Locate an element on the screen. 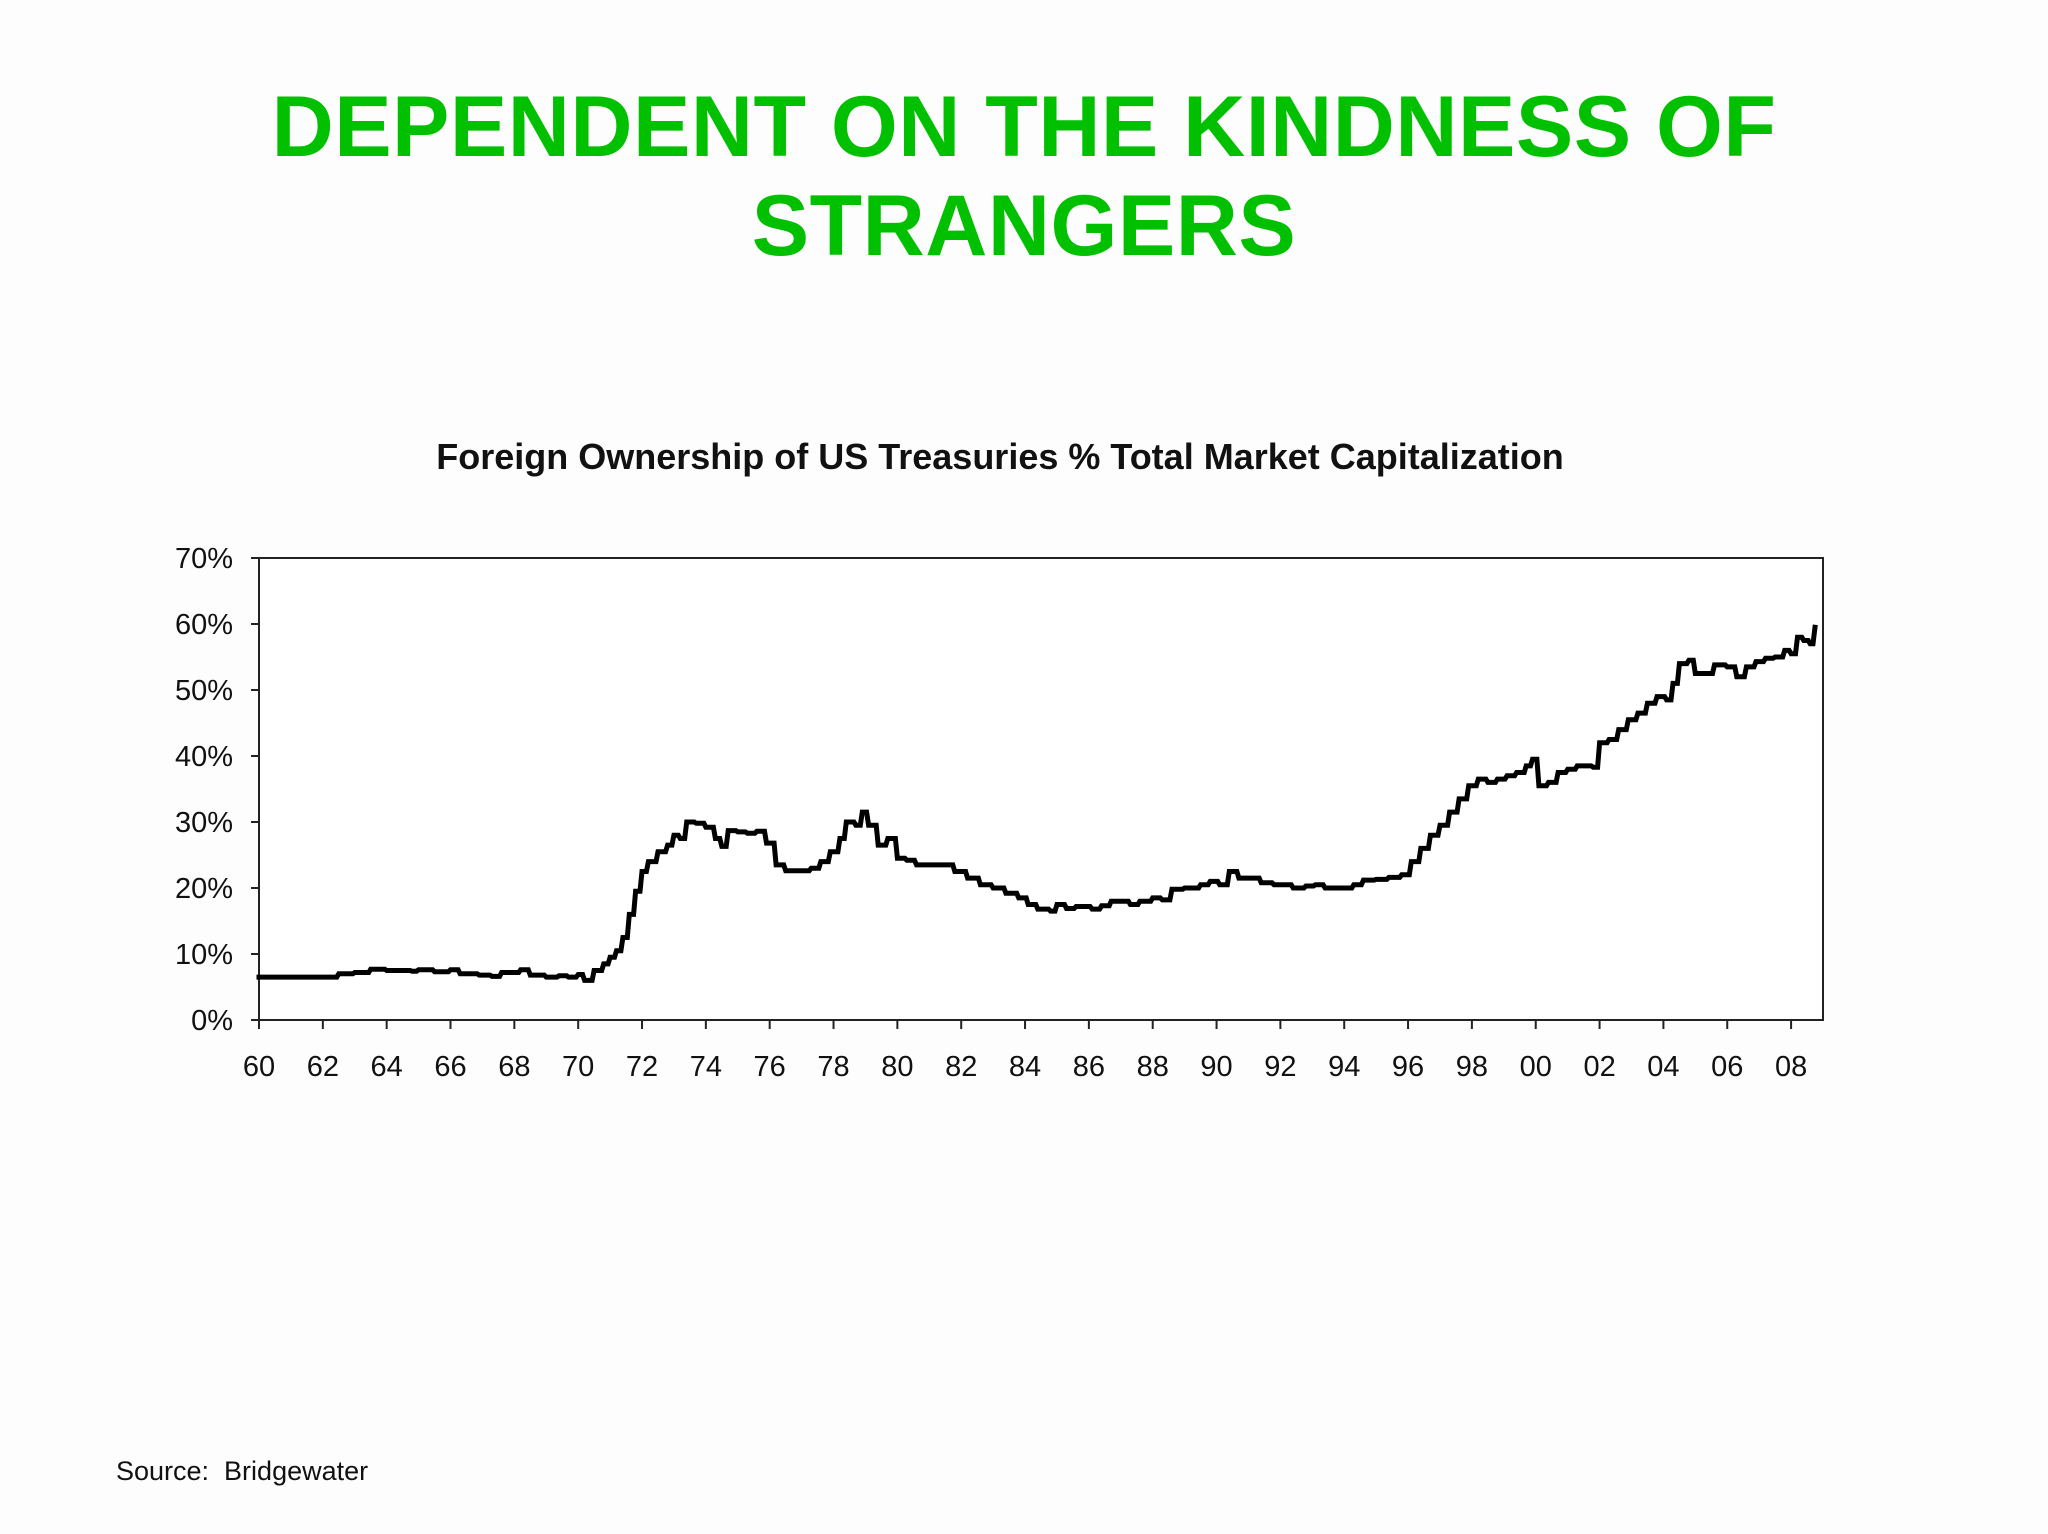  y-tick-label: 20% is located at coordinates (204, 889).